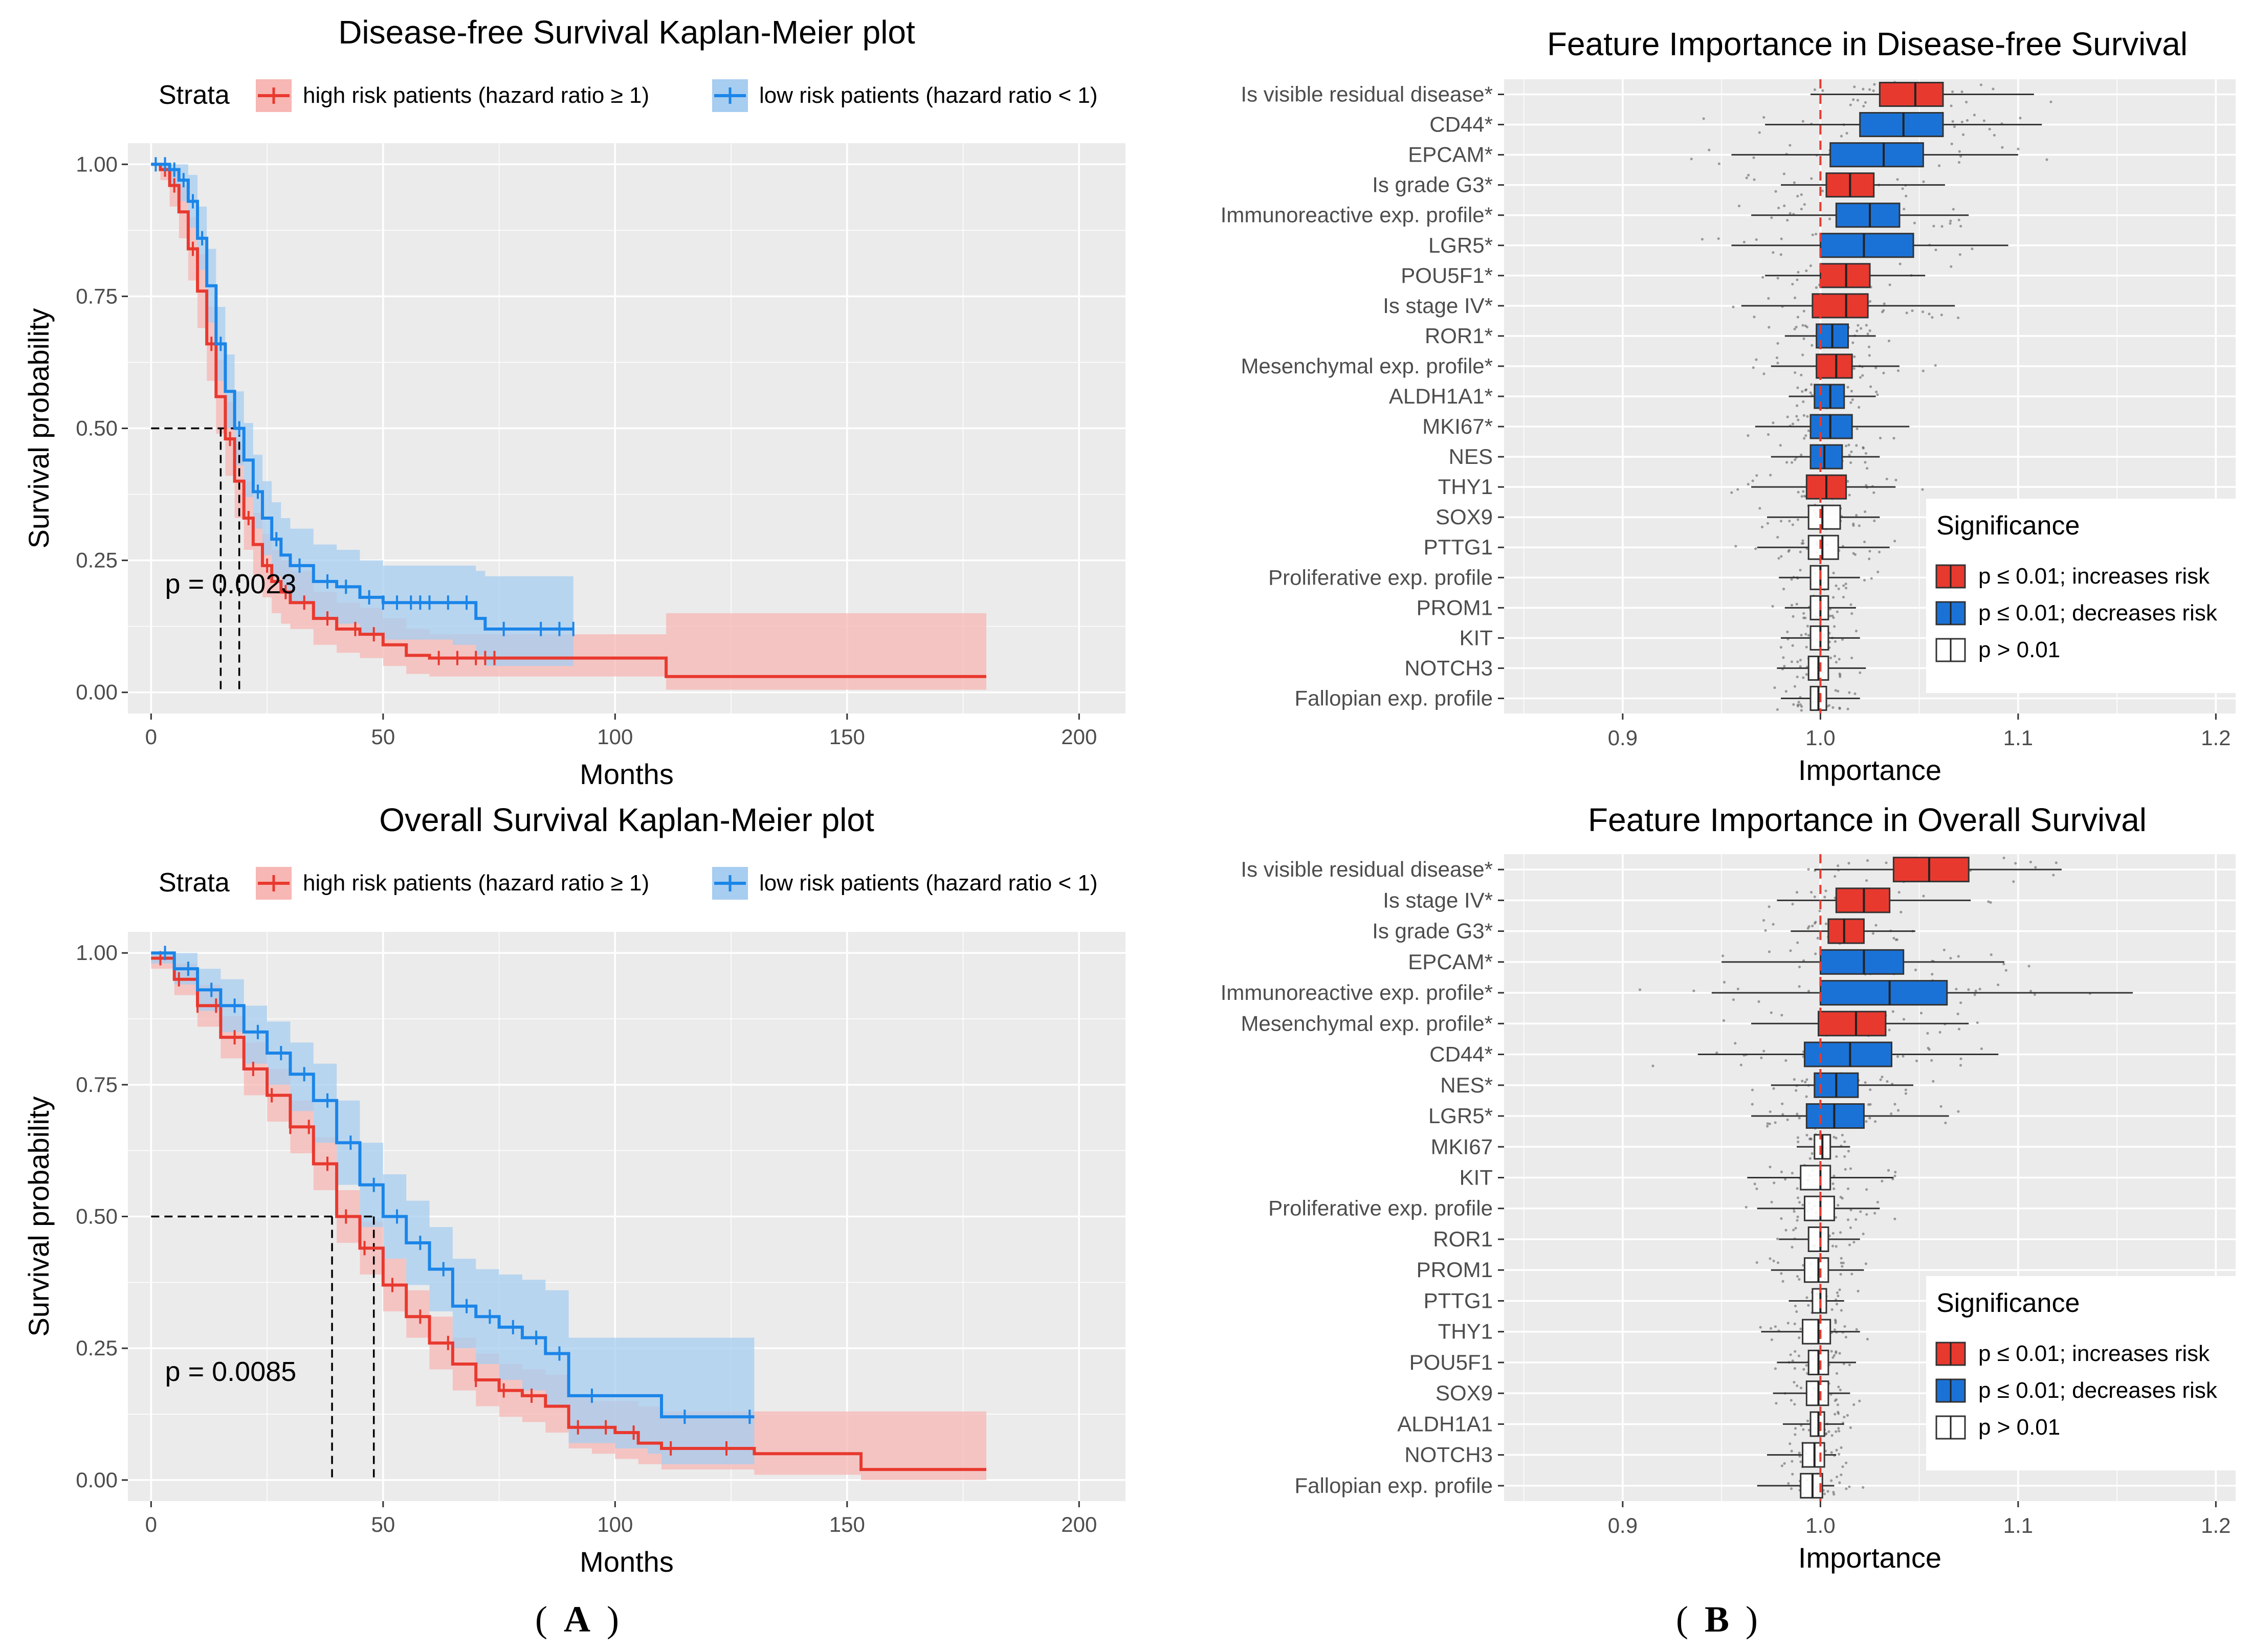 The image size is (2252, 1652). What do you see at coordinates (2019, 1427) in the screenshot?
I see `legend-label-ns: p > 0.01` at bounding box center [2019, 1427].